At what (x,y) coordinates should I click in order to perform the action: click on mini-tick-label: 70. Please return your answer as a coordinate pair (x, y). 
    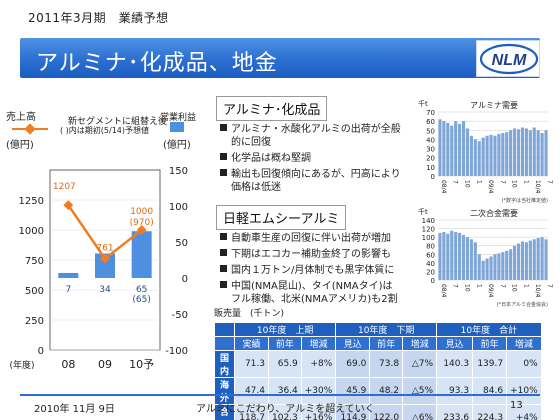
    Looking at the image, I should click on (430, 113).